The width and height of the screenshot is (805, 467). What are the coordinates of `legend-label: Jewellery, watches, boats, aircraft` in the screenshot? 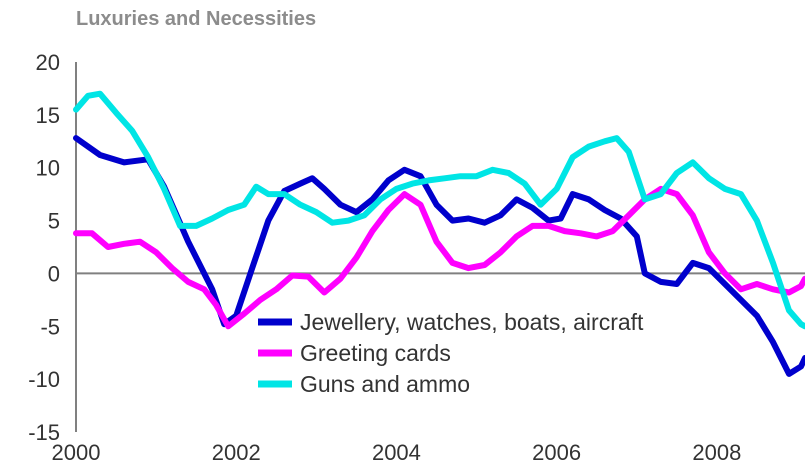 It's located at (472, 322).